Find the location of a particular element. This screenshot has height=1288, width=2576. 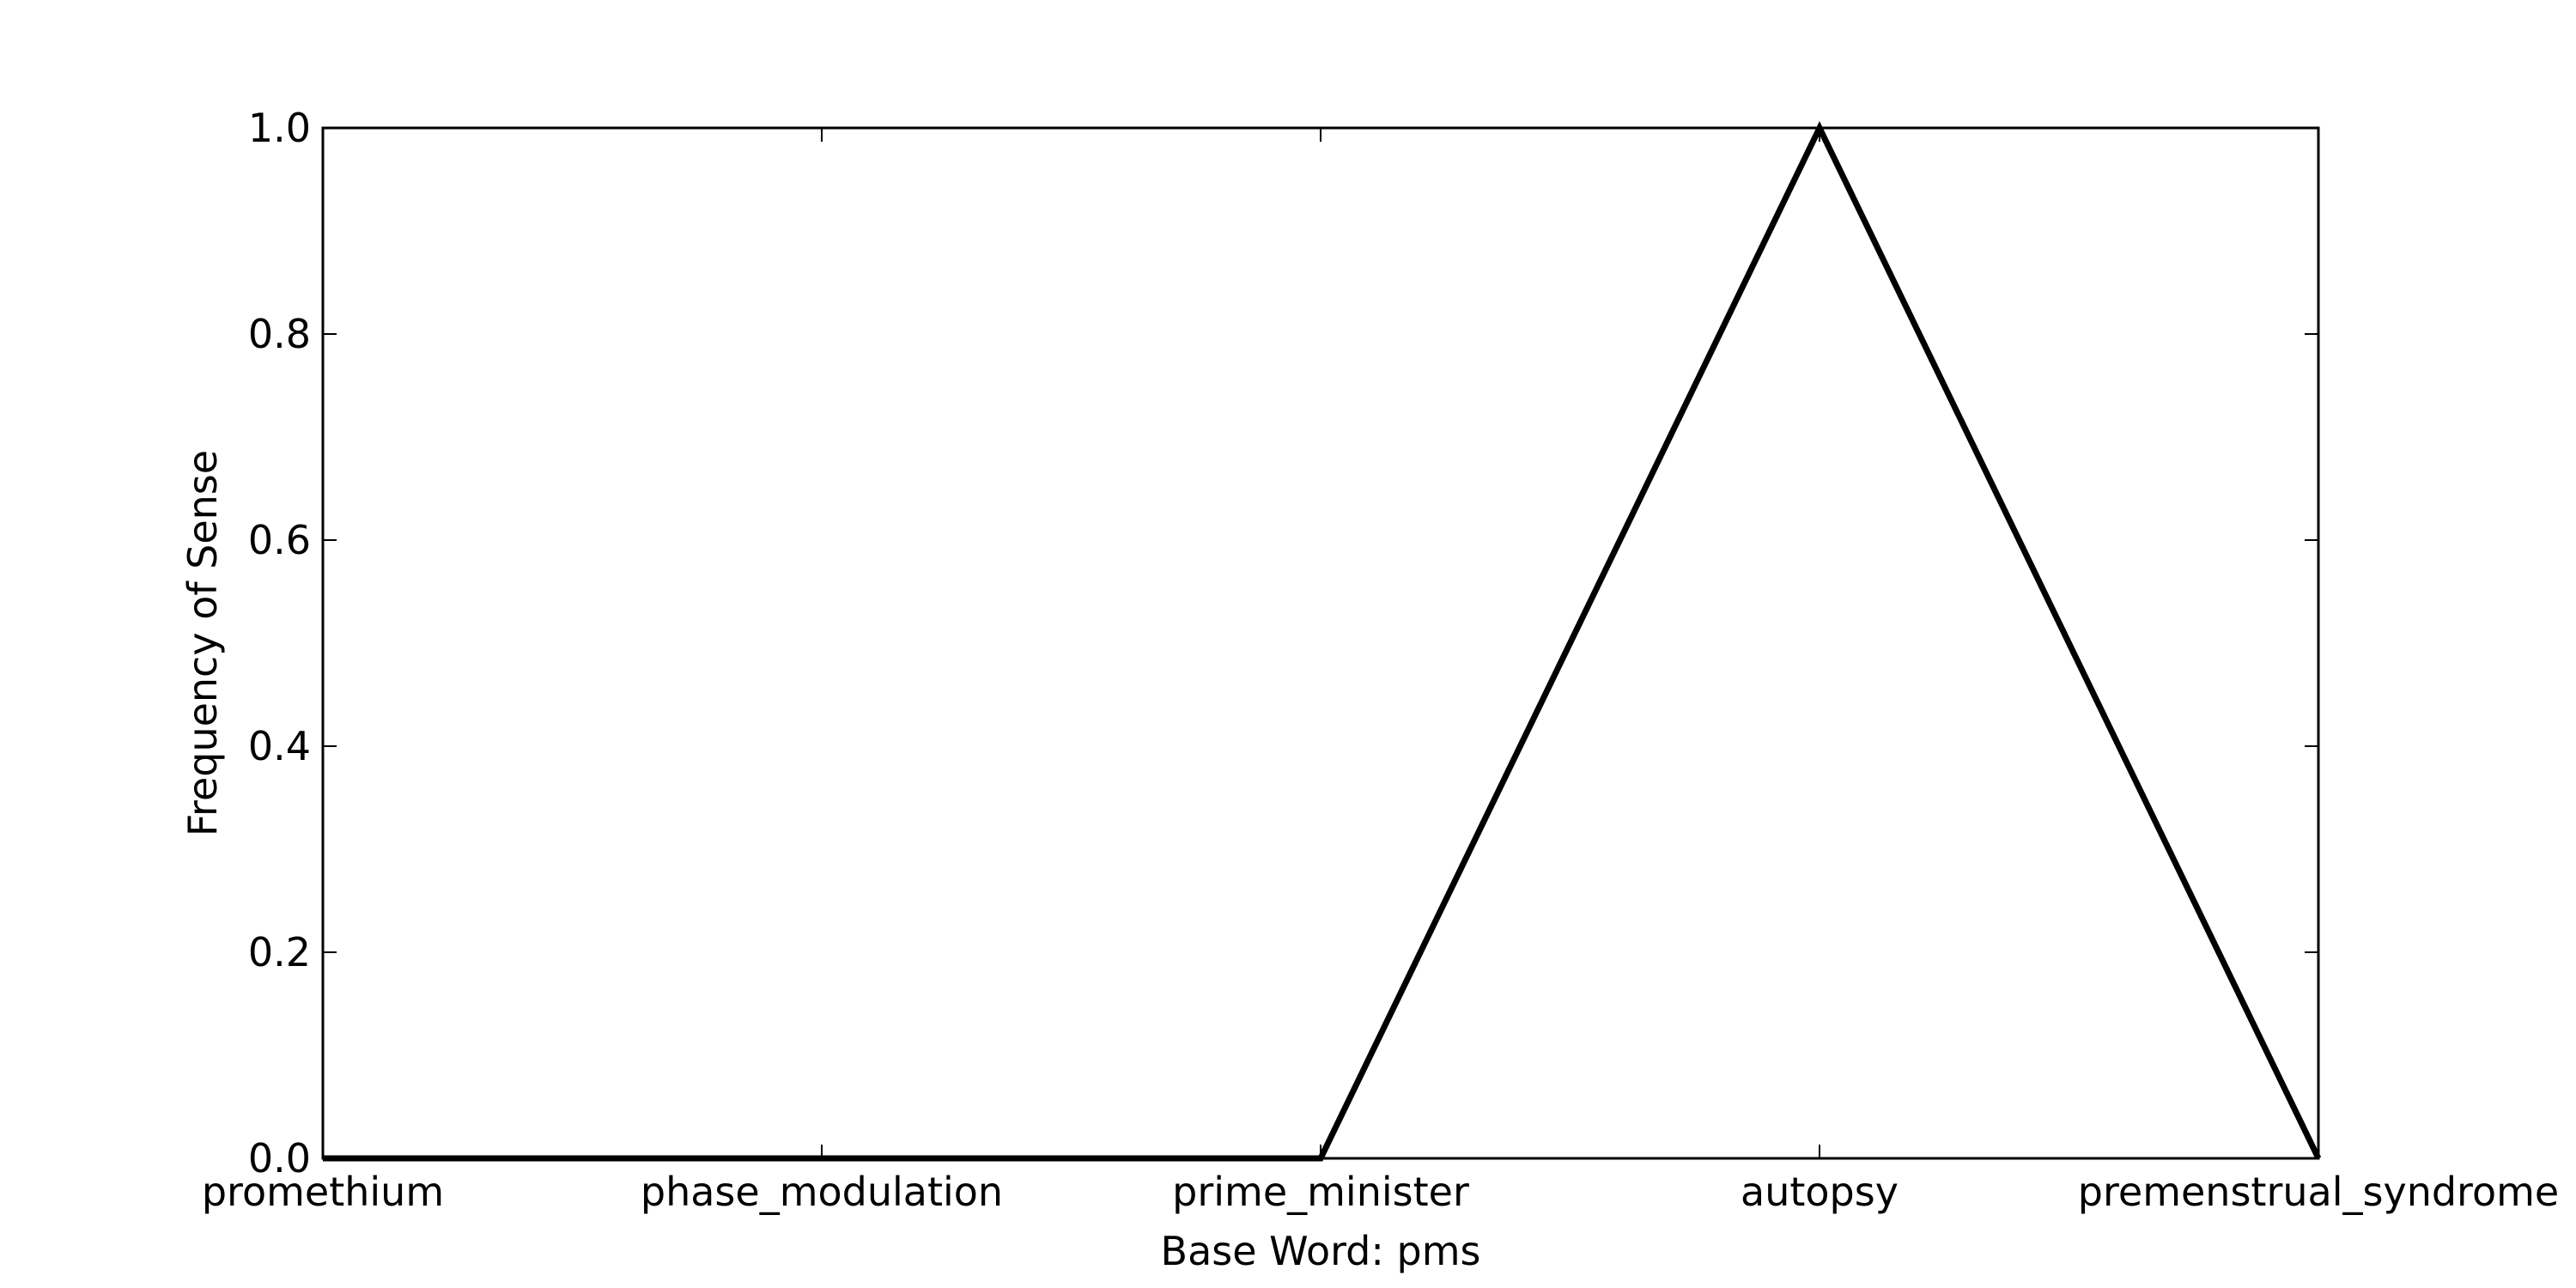

y-tick-label: 0.8 is located at coordinates (280, 334).